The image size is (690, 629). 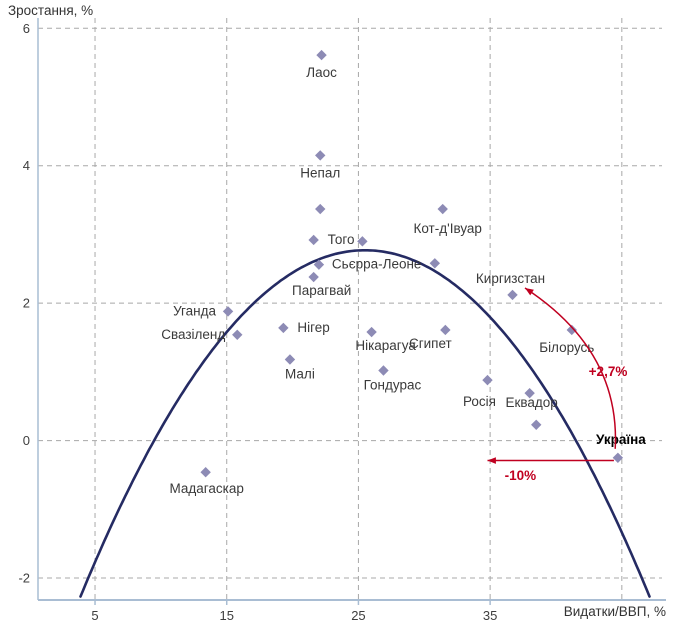 What do you see at coordinates (358, 615) in the screenshot?
I see `x-tick-label: 25` at bounding box center [358, 615].